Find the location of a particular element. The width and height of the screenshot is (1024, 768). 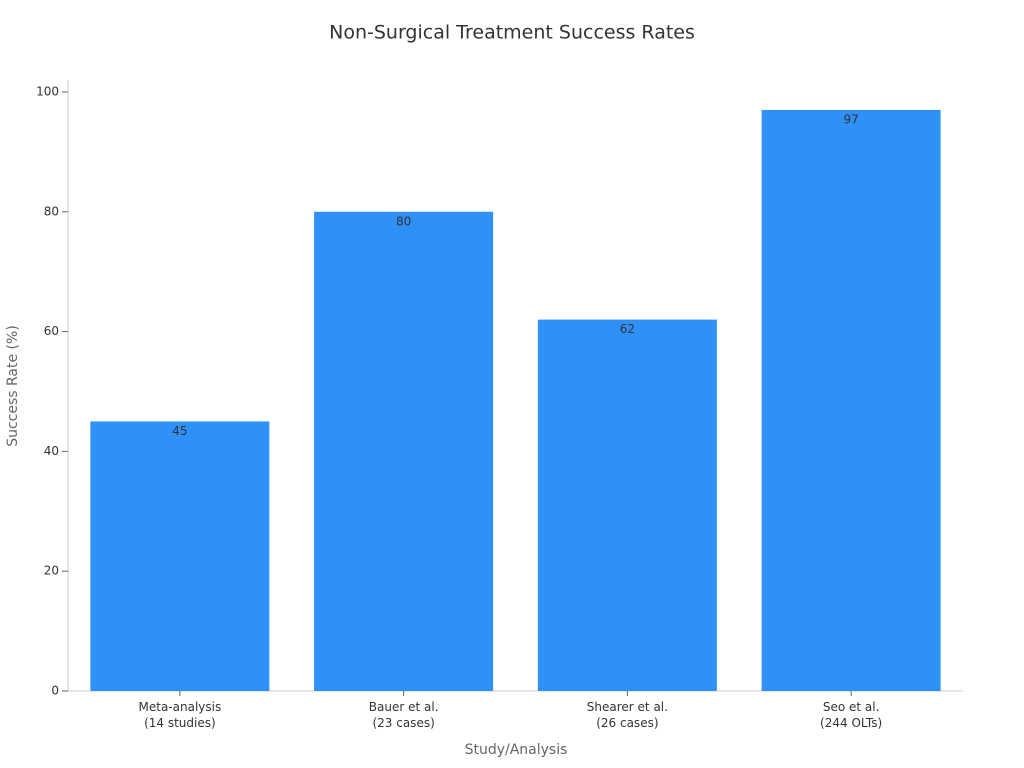

y-tick-label: 100 is located at coordinates (47, 91).